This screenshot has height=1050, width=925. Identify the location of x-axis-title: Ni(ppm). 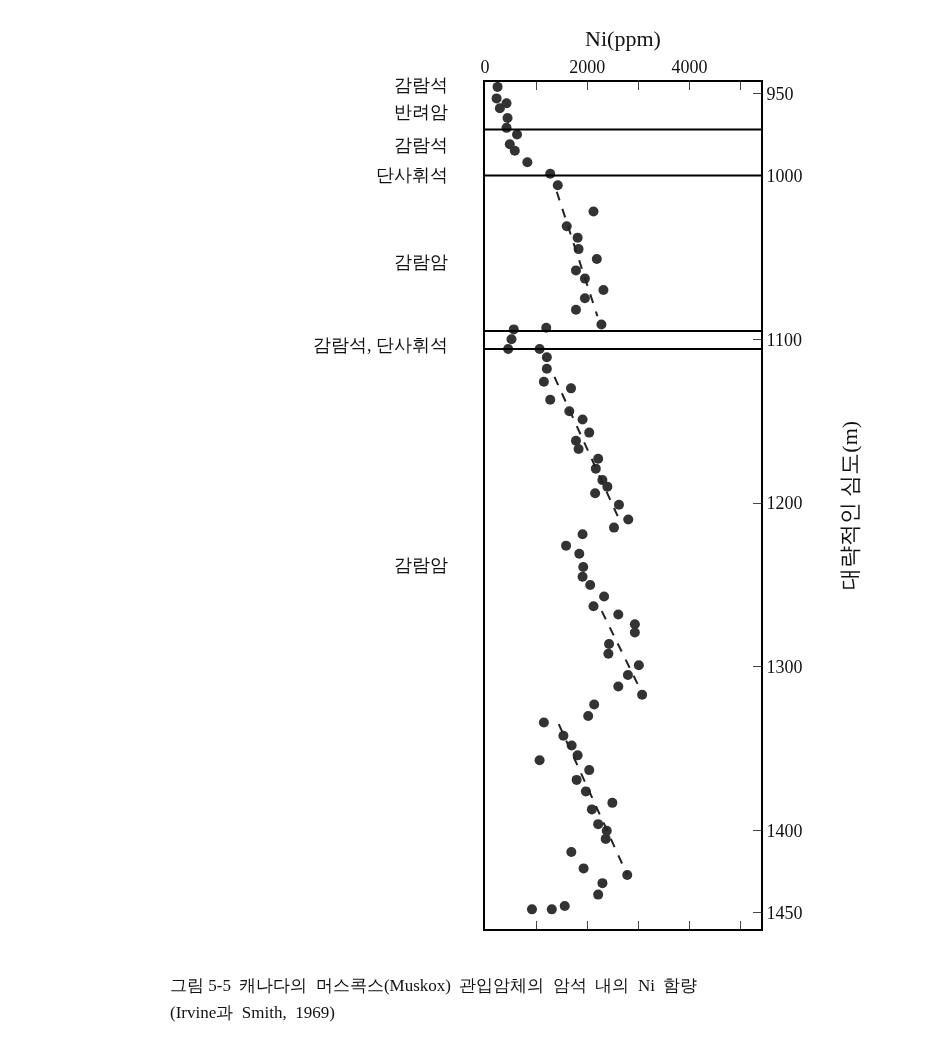
(623, 39).